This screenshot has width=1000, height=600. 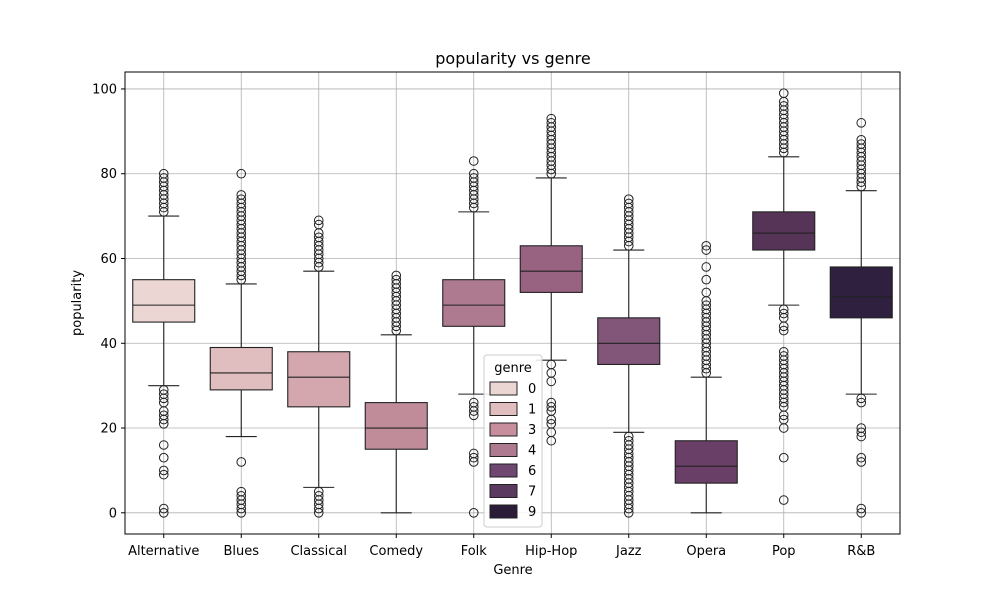 I want to click on box-folk, so click(x=474, y=337).